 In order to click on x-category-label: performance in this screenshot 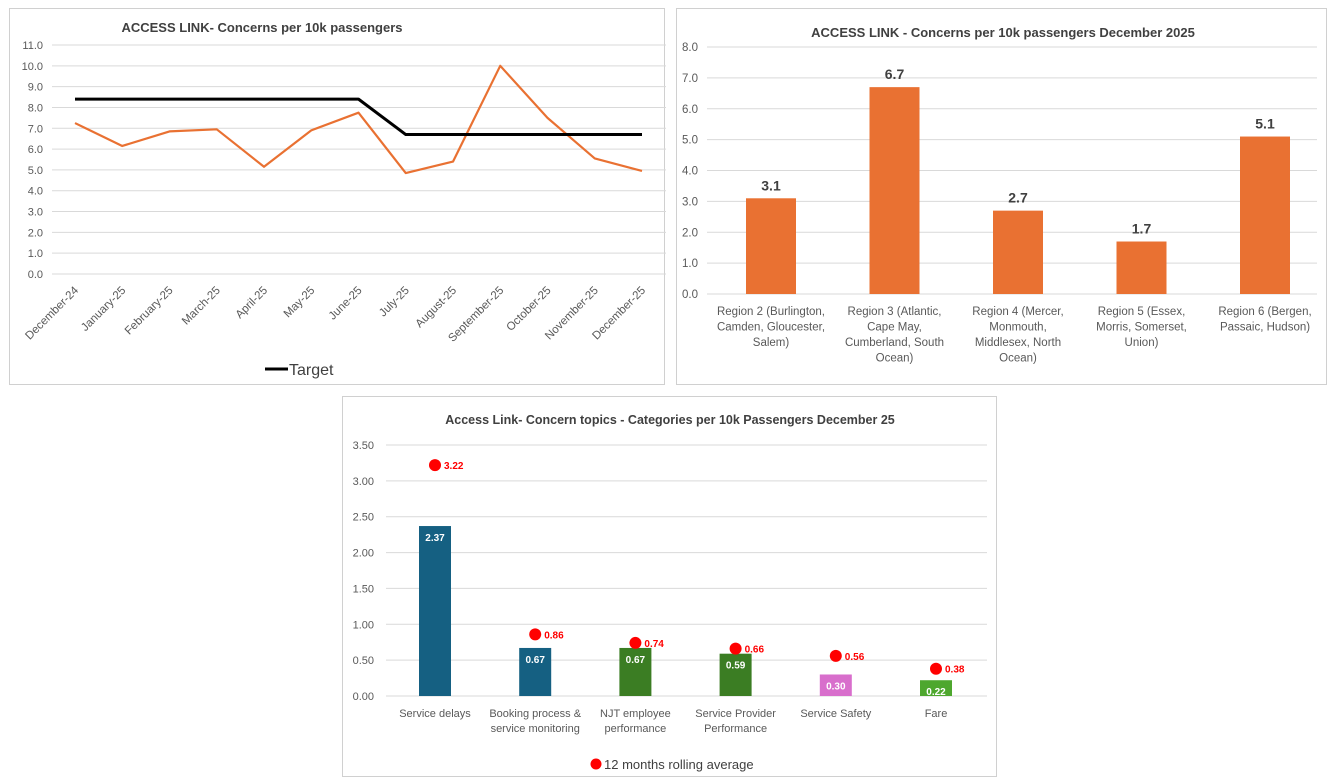, I will do `click(636, 729)`.